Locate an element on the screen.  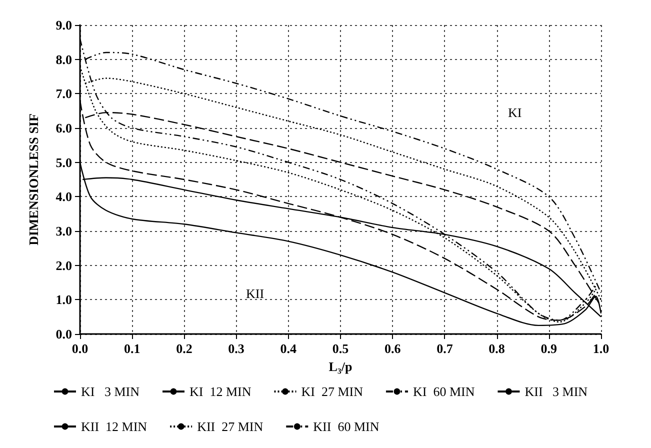
legend-label: KII 12 MIN is located at coordinates (114, 426).